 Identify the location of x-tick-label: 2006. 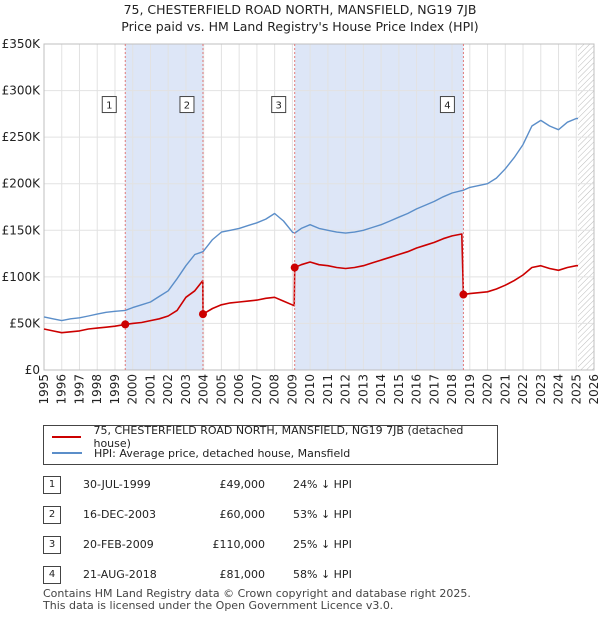
(239, 389).